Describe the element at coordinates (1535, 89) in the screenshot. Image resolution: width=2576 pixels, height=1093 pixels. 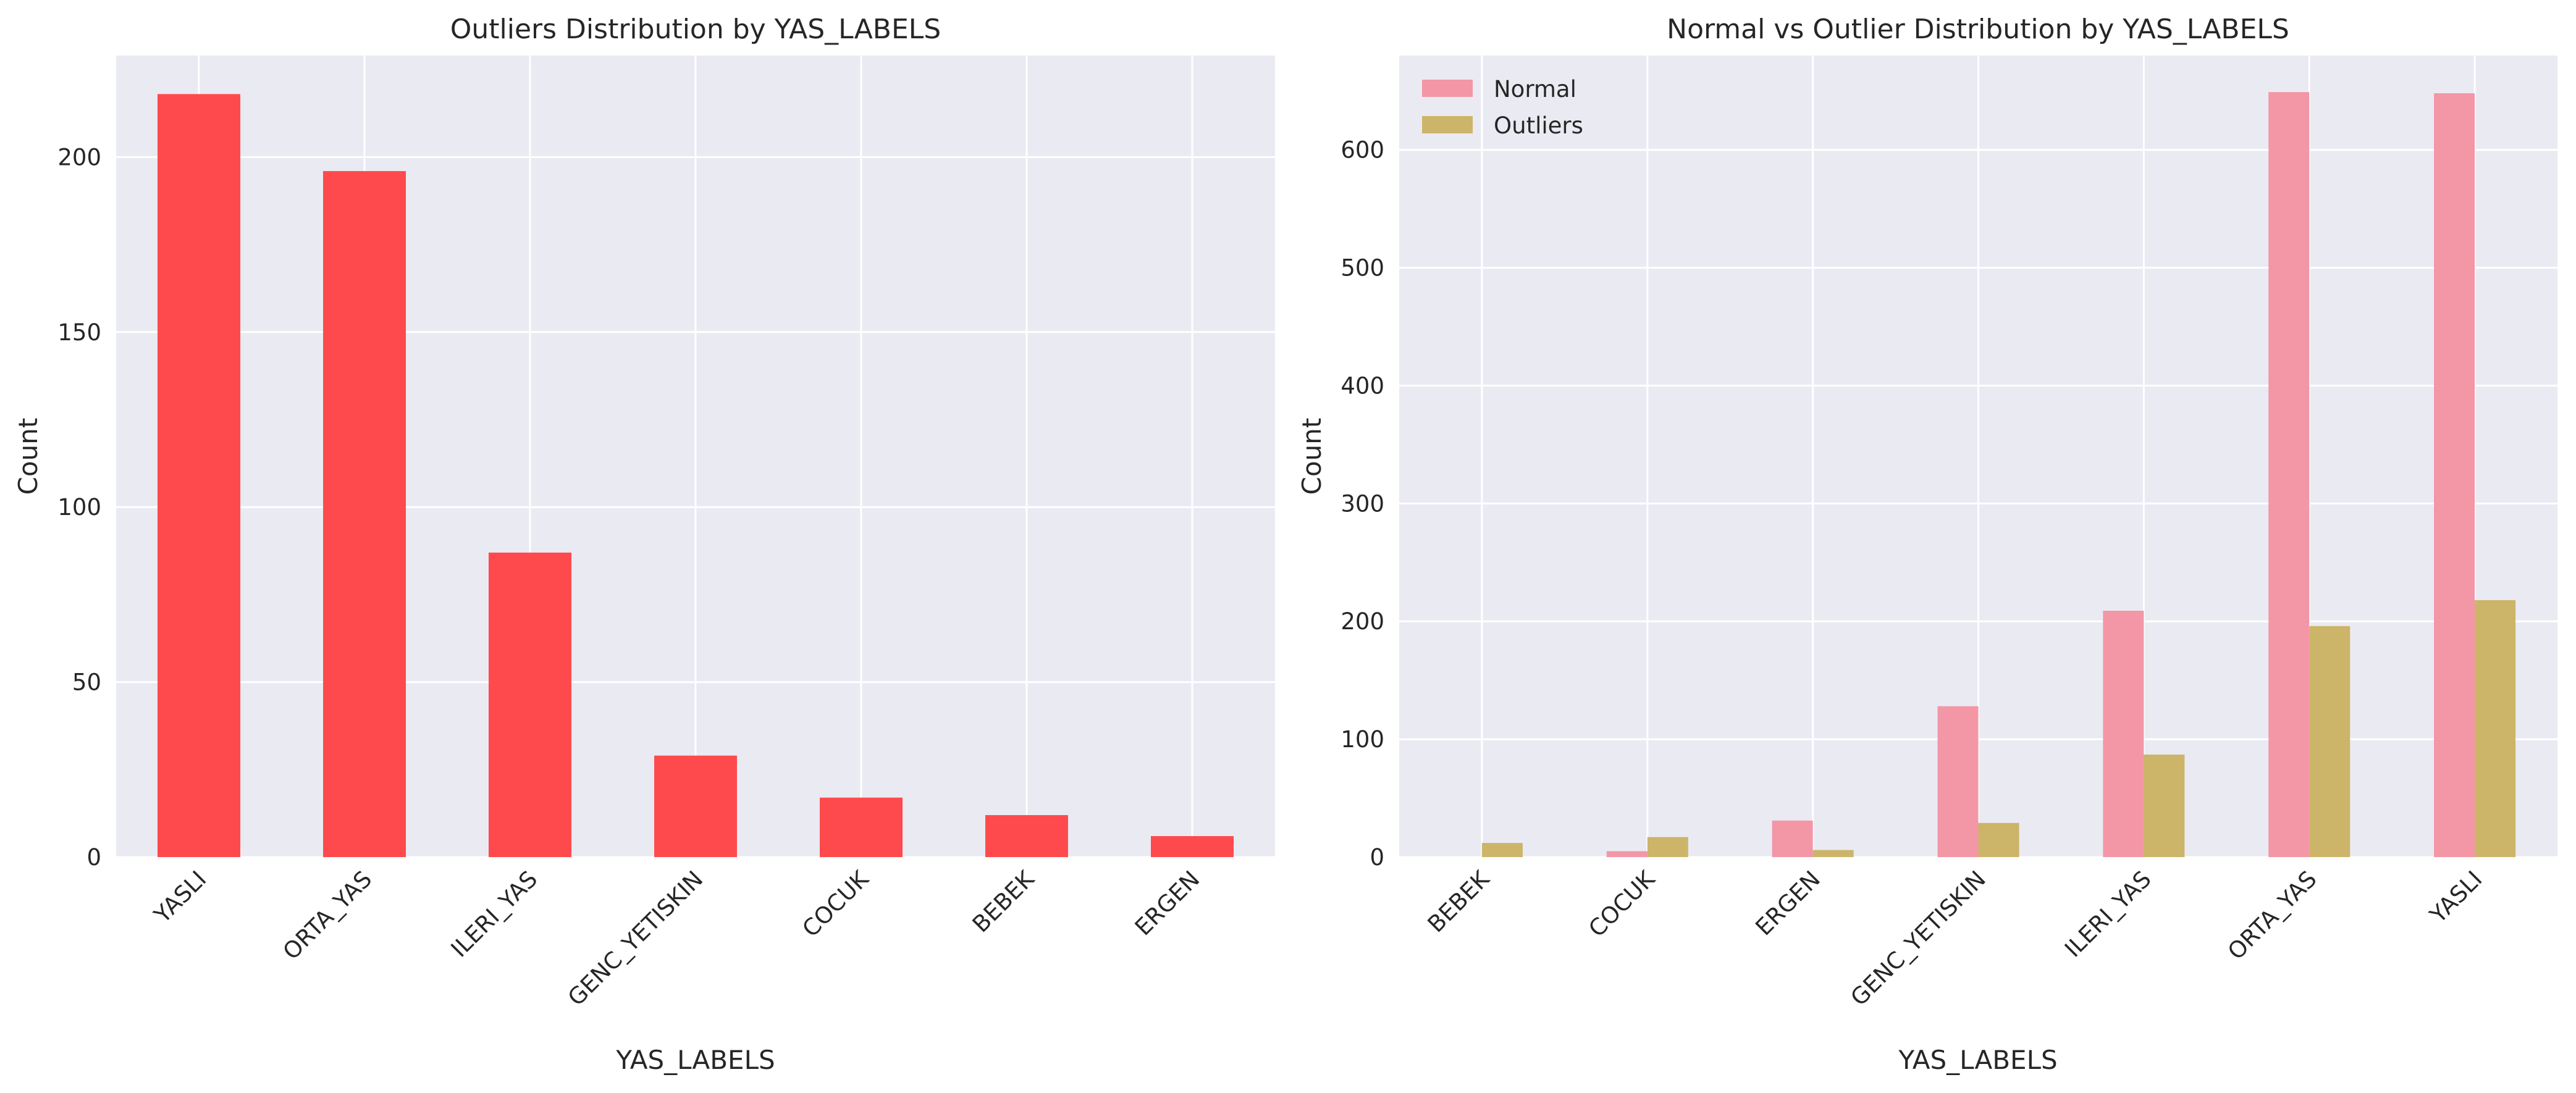
I see `legend-label-normal: Normal` at that location.